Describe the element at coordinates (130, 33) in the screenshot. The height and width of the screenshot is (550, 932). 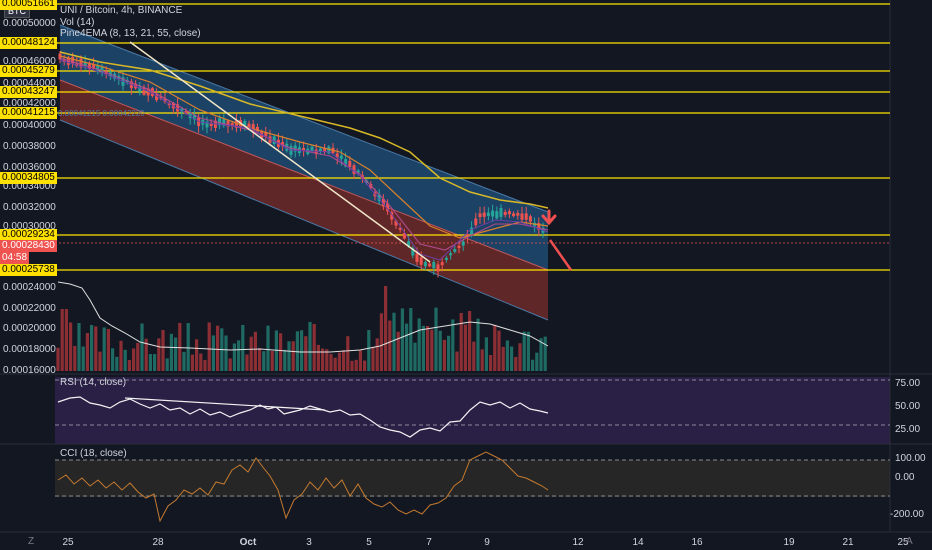
I see `ema-legend: Pine4EMA (8, 13, 21, 55, close)` at that location.